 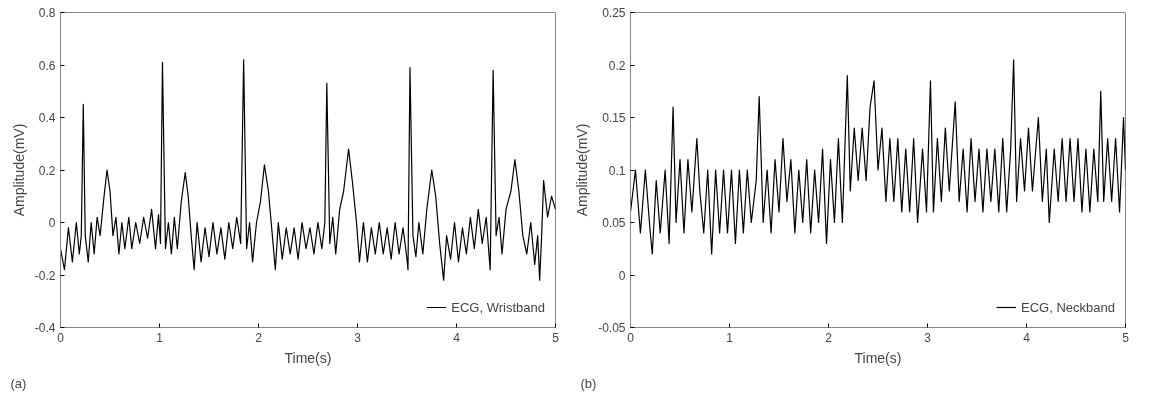 What do you see at coordinates (617, 170) in the screenshot?
I see `y-tick-label: 0.1` at bounding box center [617, 170].